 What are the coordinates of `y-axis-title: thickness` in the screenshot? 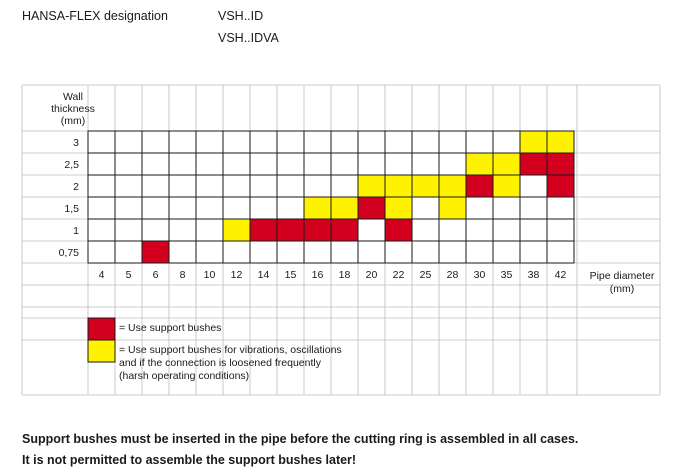 It's located at (73, 109).